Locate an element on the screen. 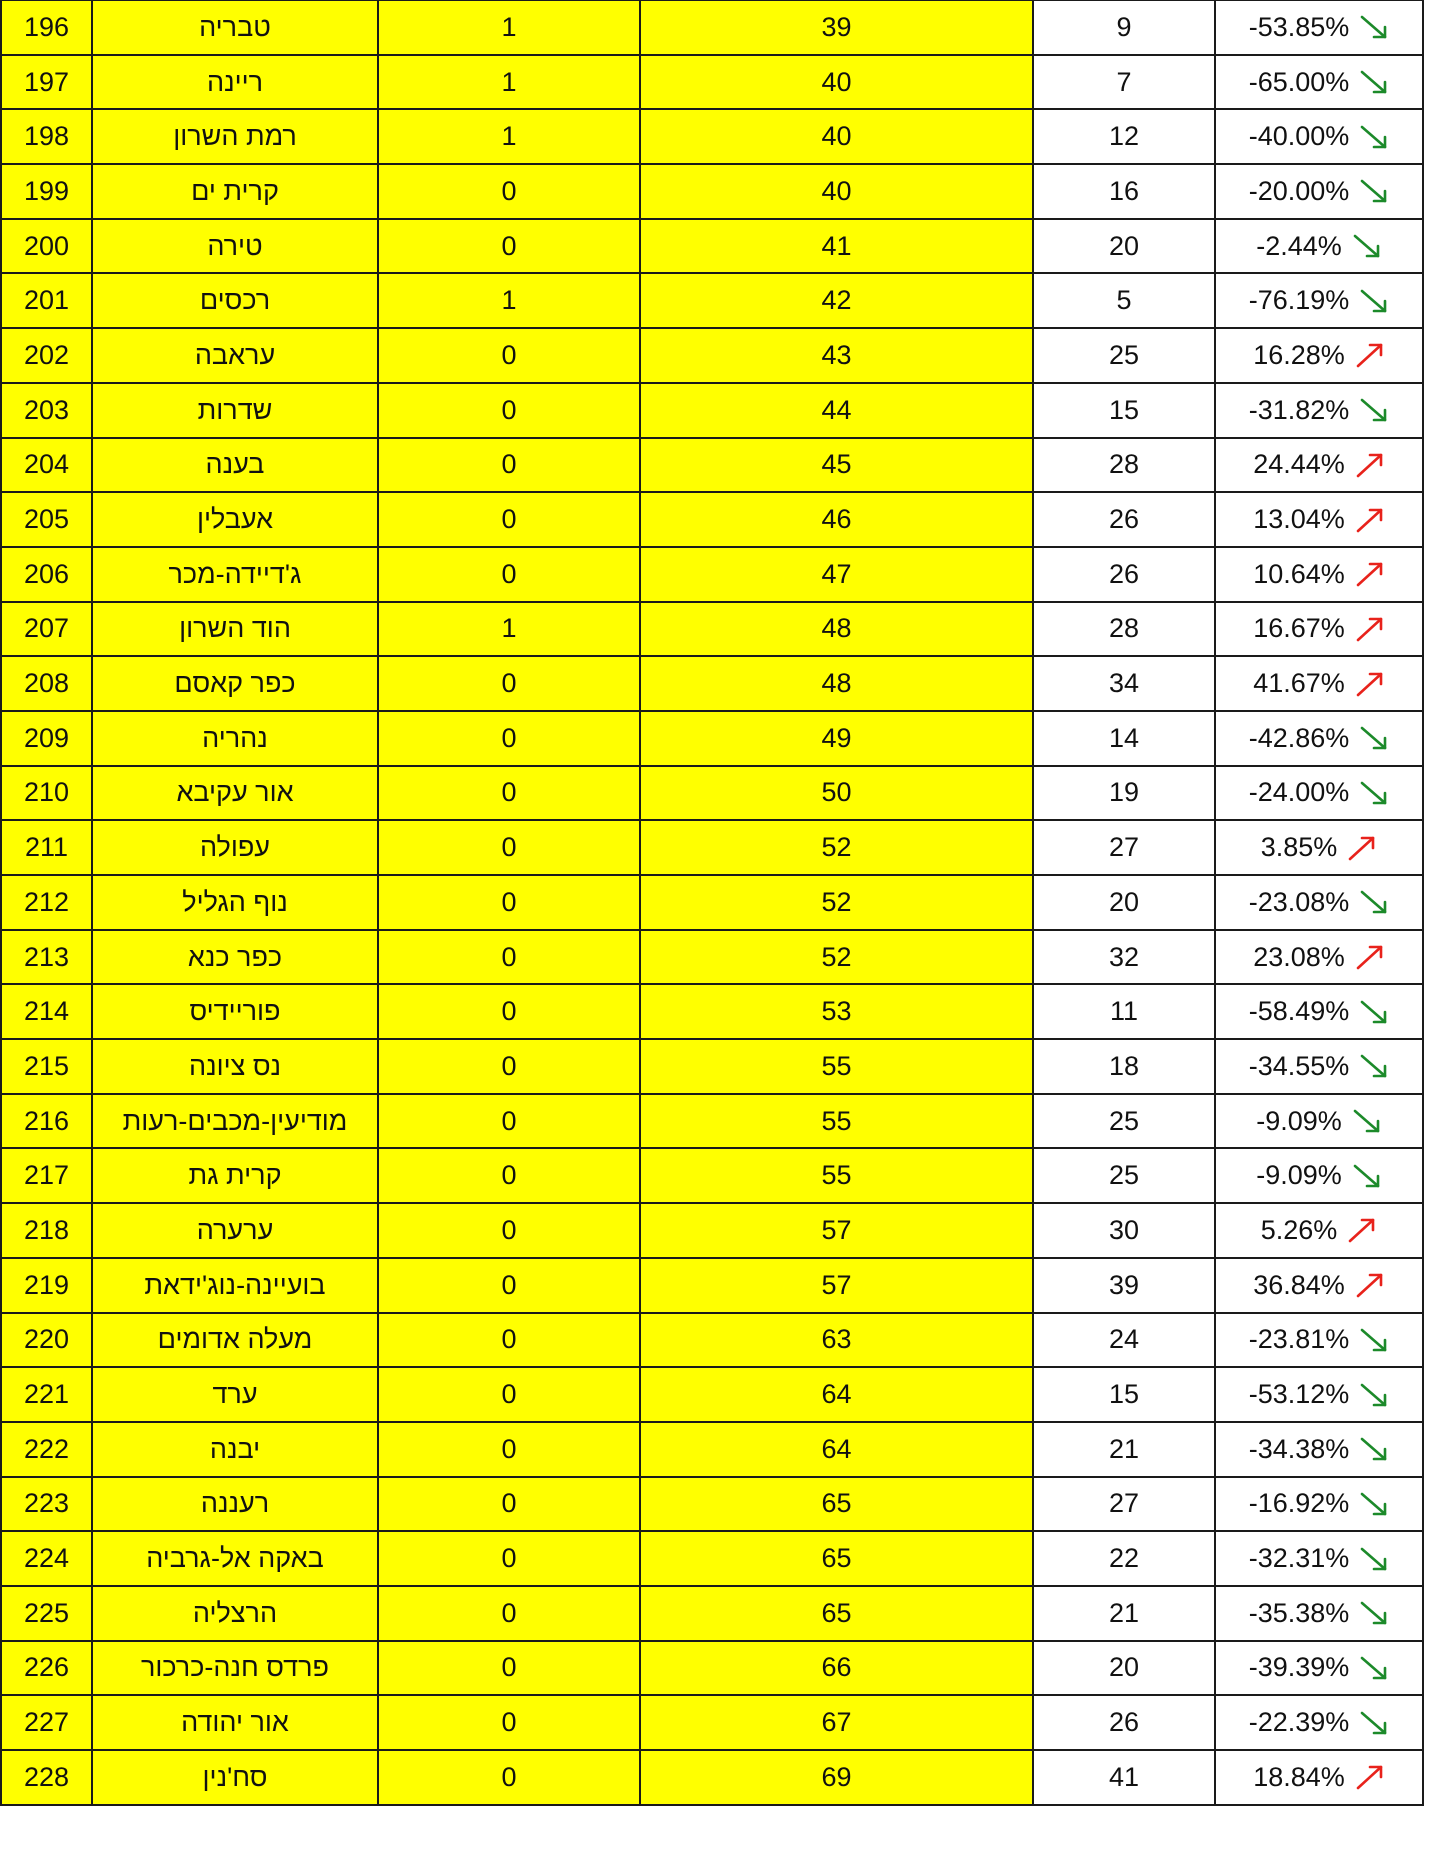 The width and height of the screenshot is (1456, 1868). change-wrapper: -2.44% is located at coordinates (1319, 246).